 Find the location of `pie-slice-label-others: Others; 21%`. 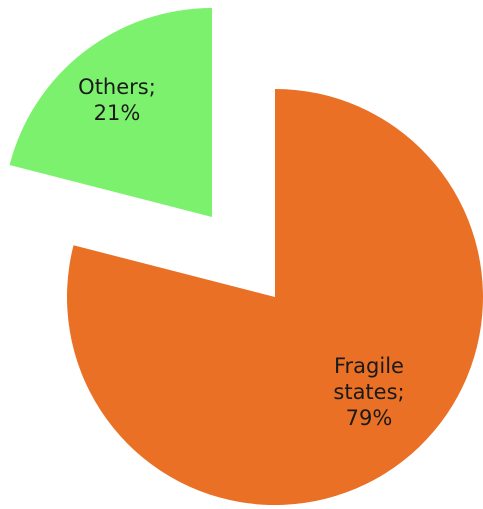

pie-slice-label-others: Others; 21% is located at coordinates (117, 100).